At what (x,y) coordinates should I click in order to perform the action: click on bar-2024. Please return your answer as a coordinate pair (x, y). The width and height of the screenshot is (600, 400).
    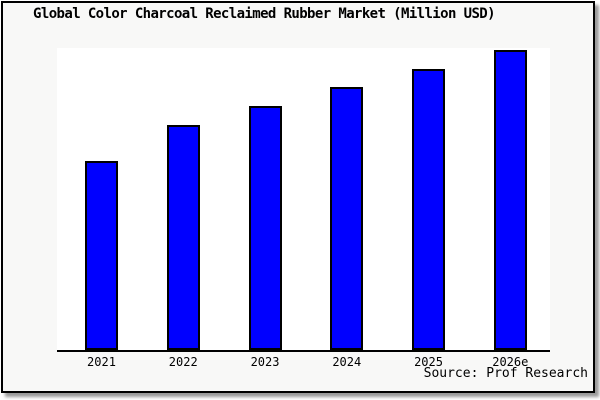
    Looking at the image, I should click on (347, 218).